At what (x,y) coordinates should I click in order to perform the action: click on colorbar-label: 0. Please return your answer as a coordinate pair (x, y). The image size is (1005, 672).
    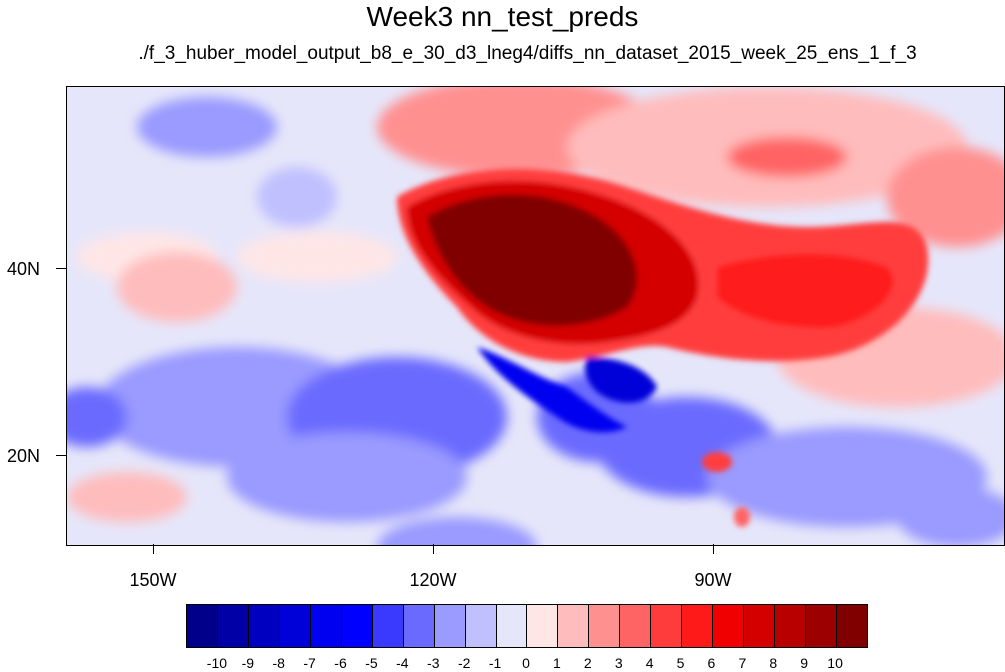
    Looking at the image, I should click on (526, 663).